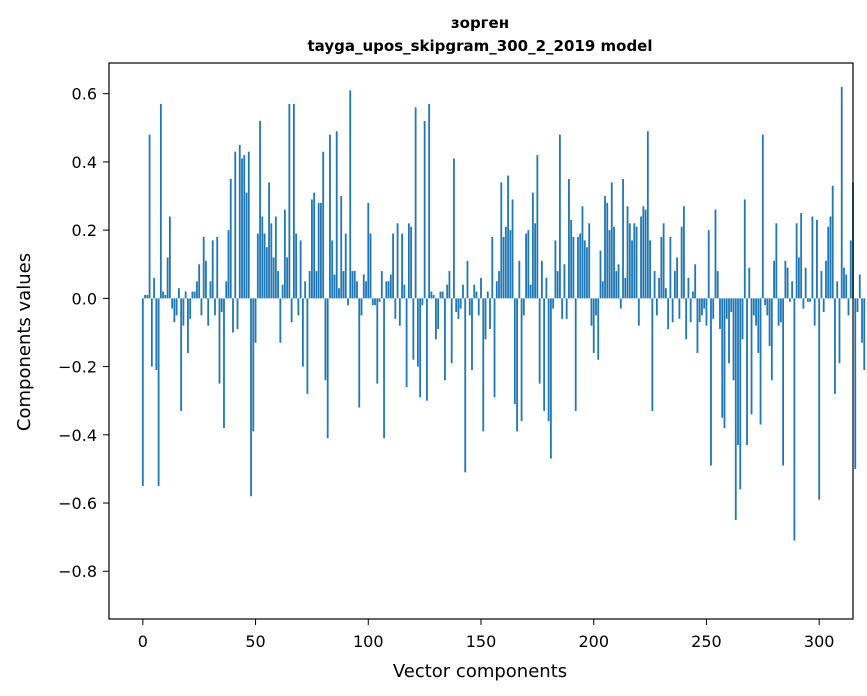 Image resolution: width=867 pixels, height=696 pixels. What do you see at coordinates (24, 342) in the screenshot?
I see `y-axis-label: Components values` at bounding box center [24, 342].